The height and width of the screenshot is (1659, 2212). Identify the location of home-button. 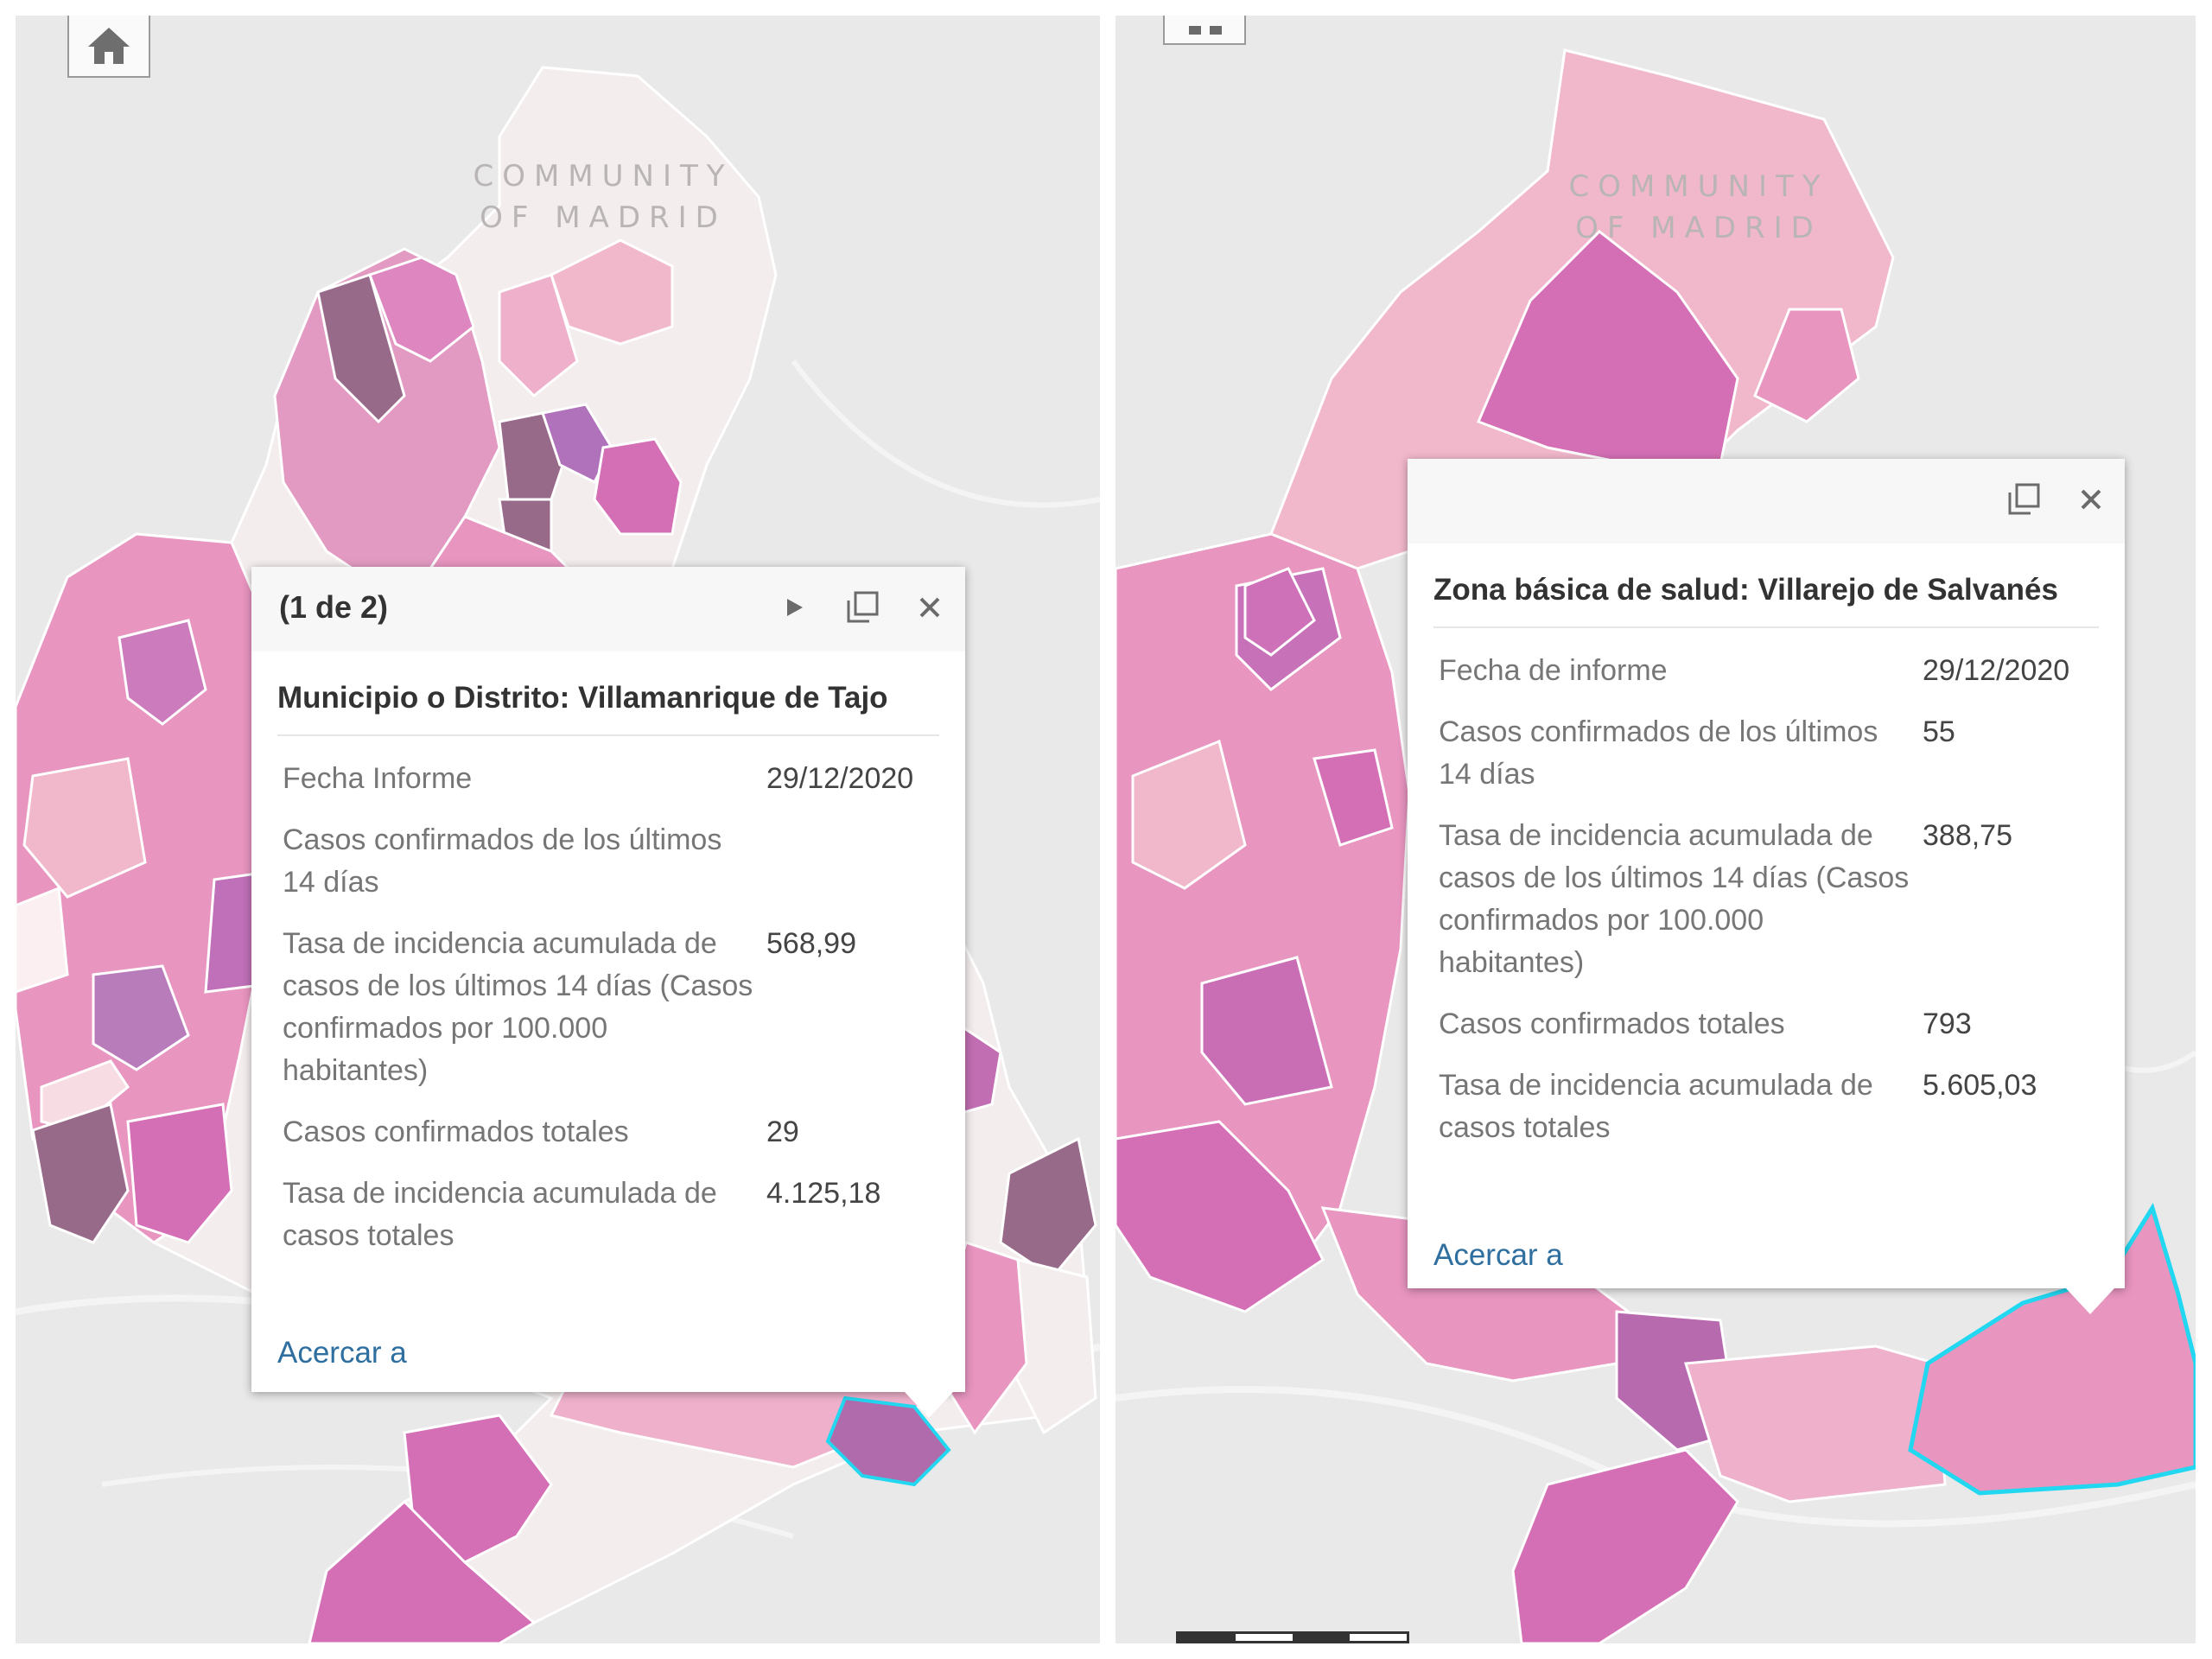
(108, 47).